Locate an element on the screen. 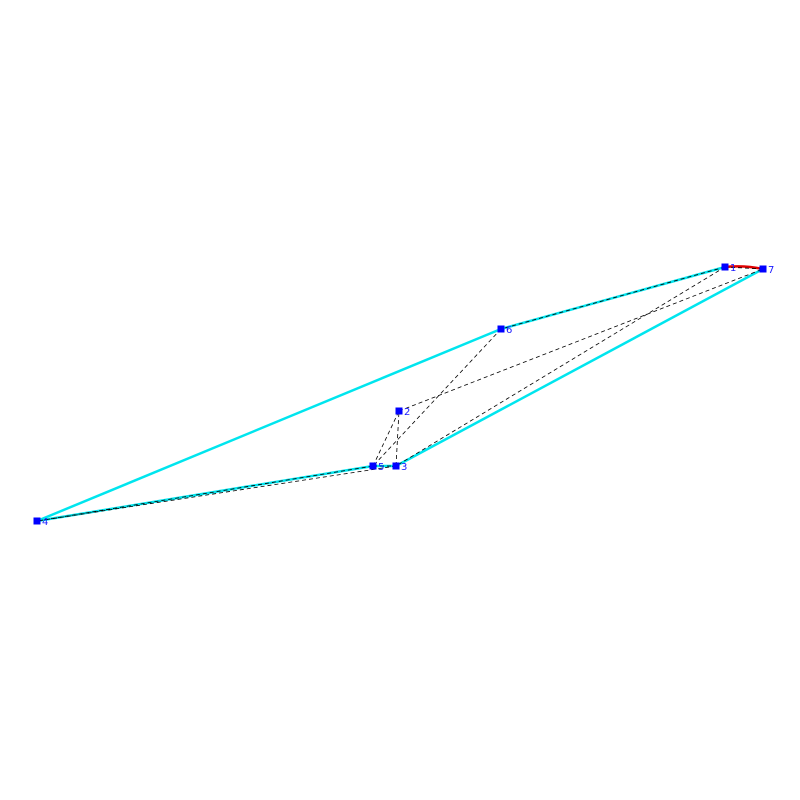 The image size is (800, 800). node-label-2: 2 is located at coordinates (407, 412).